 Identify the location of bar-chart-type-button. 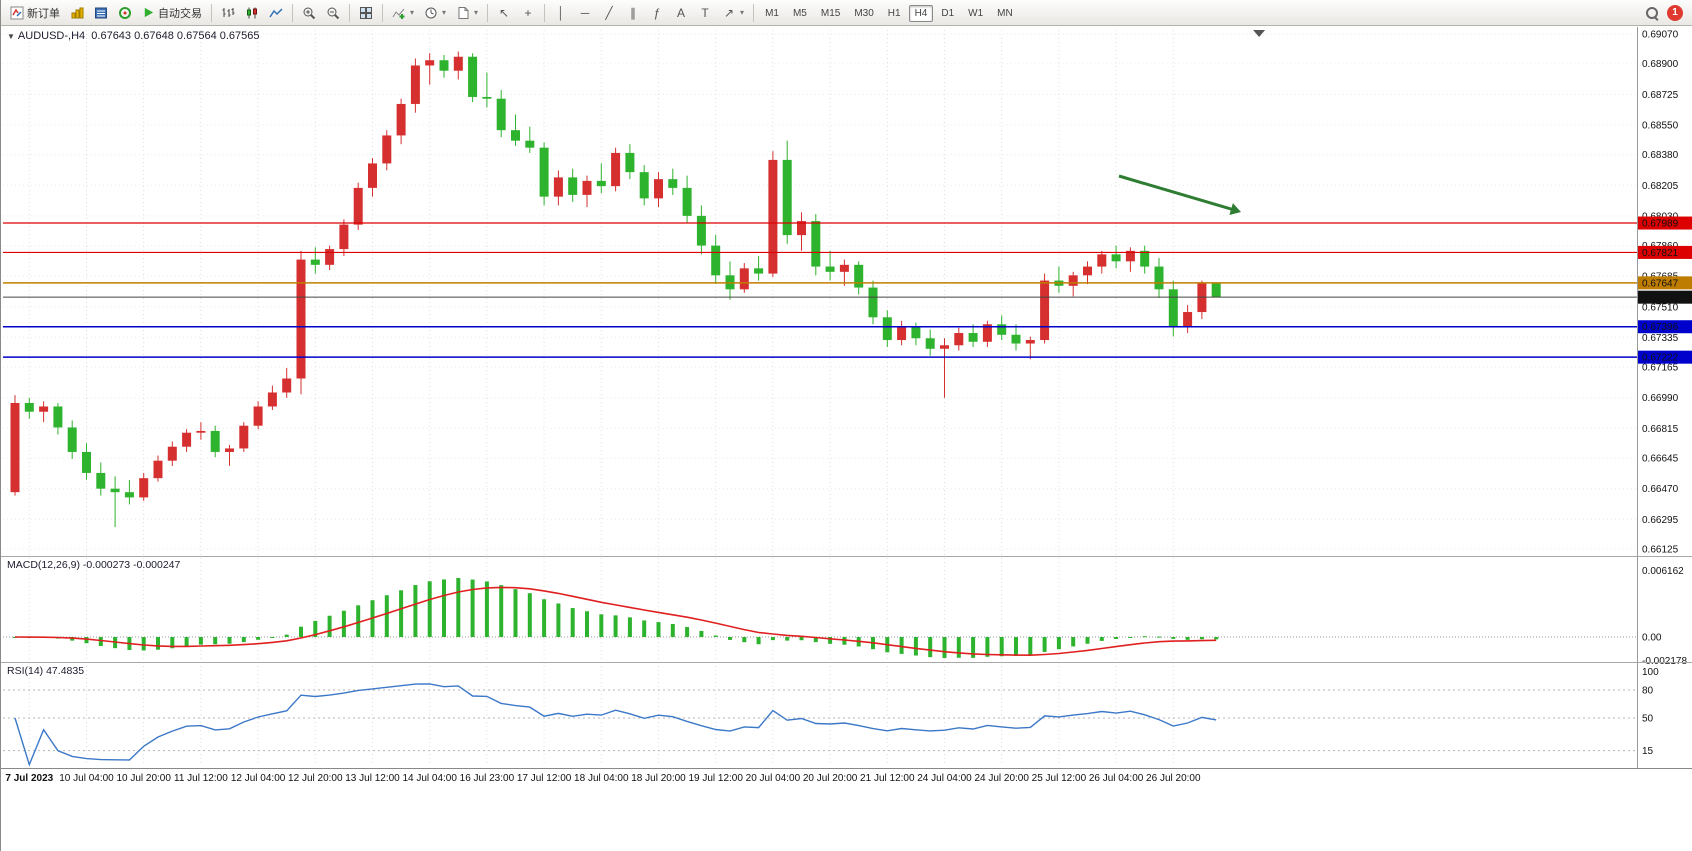
(228, 13).